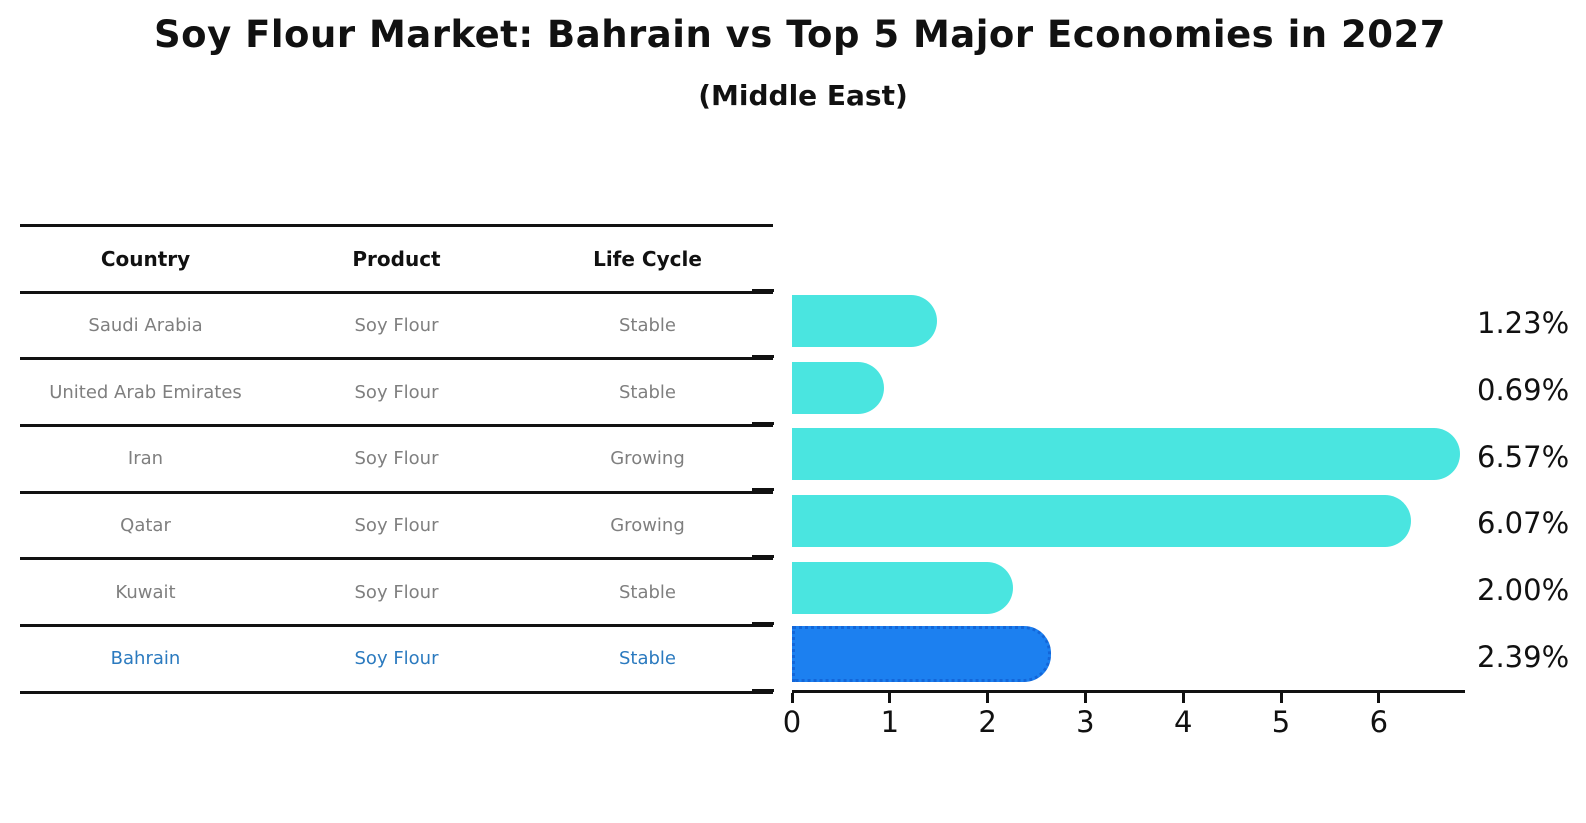  What do you see at coordinates (1168, 322) in the screenshot?
I see `bar-row-saudi-arabia: 1.23%` at bounding box center [1168, 322].